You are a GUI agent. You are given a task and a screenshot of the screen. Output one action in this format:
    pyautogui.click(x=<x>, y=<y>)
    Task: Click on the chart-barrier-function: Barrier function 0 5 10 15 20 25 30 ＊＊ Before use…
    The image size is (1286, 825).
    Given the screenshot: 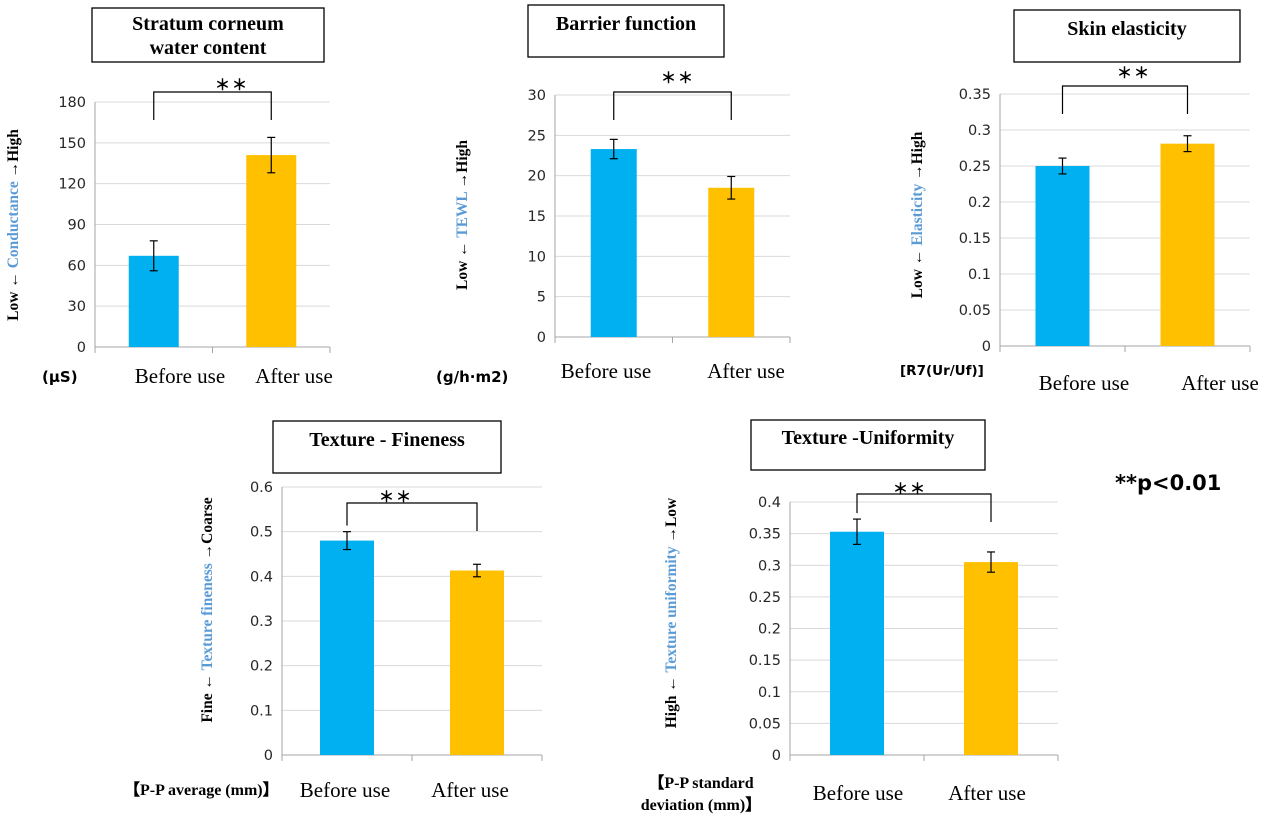 What is the action you would take?
    pyautogui.click(x=613, y=195)
    